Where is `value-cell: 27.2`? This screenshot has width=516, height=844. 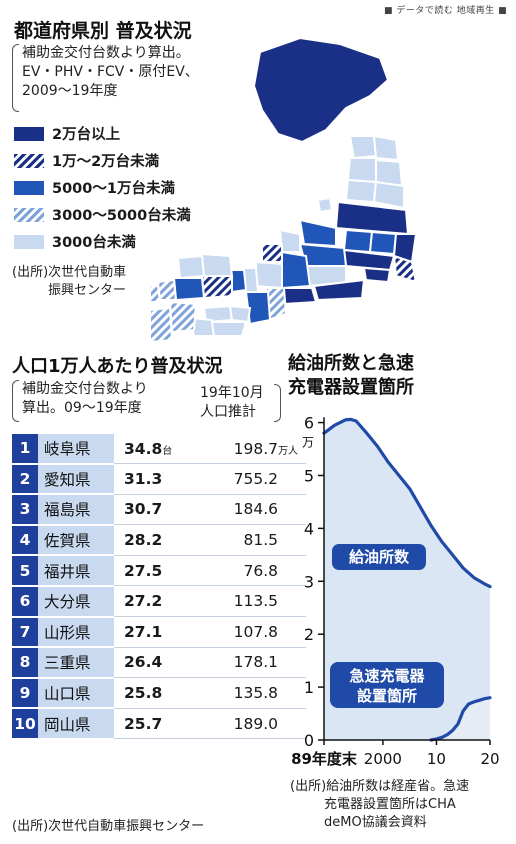
value-cell: 27.2 is located at coordinates (160, 601).